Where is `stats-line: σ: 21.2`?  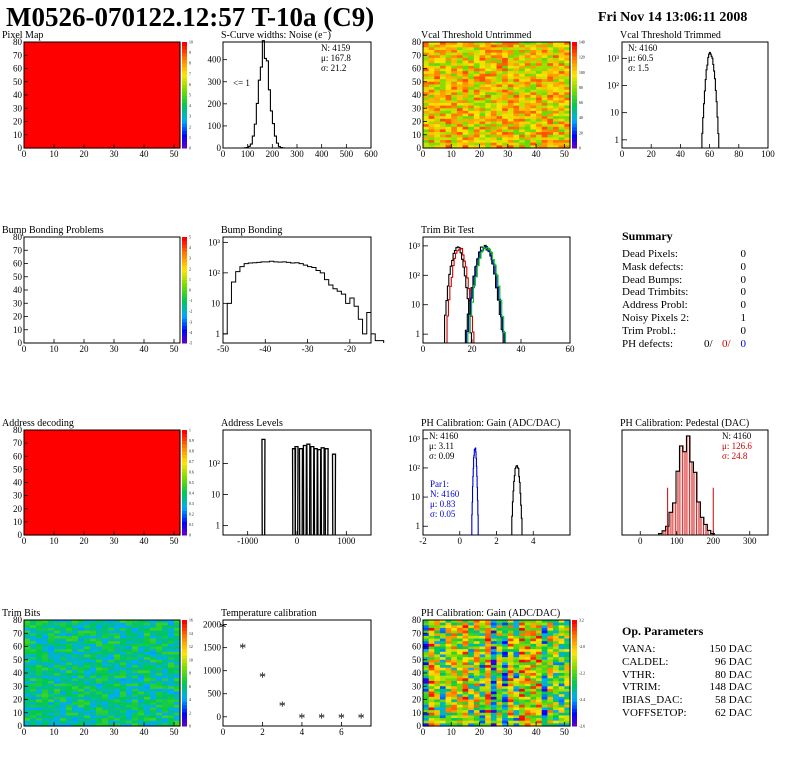 stats-line: σ: 21.2 is located at coordinates (333, 68).